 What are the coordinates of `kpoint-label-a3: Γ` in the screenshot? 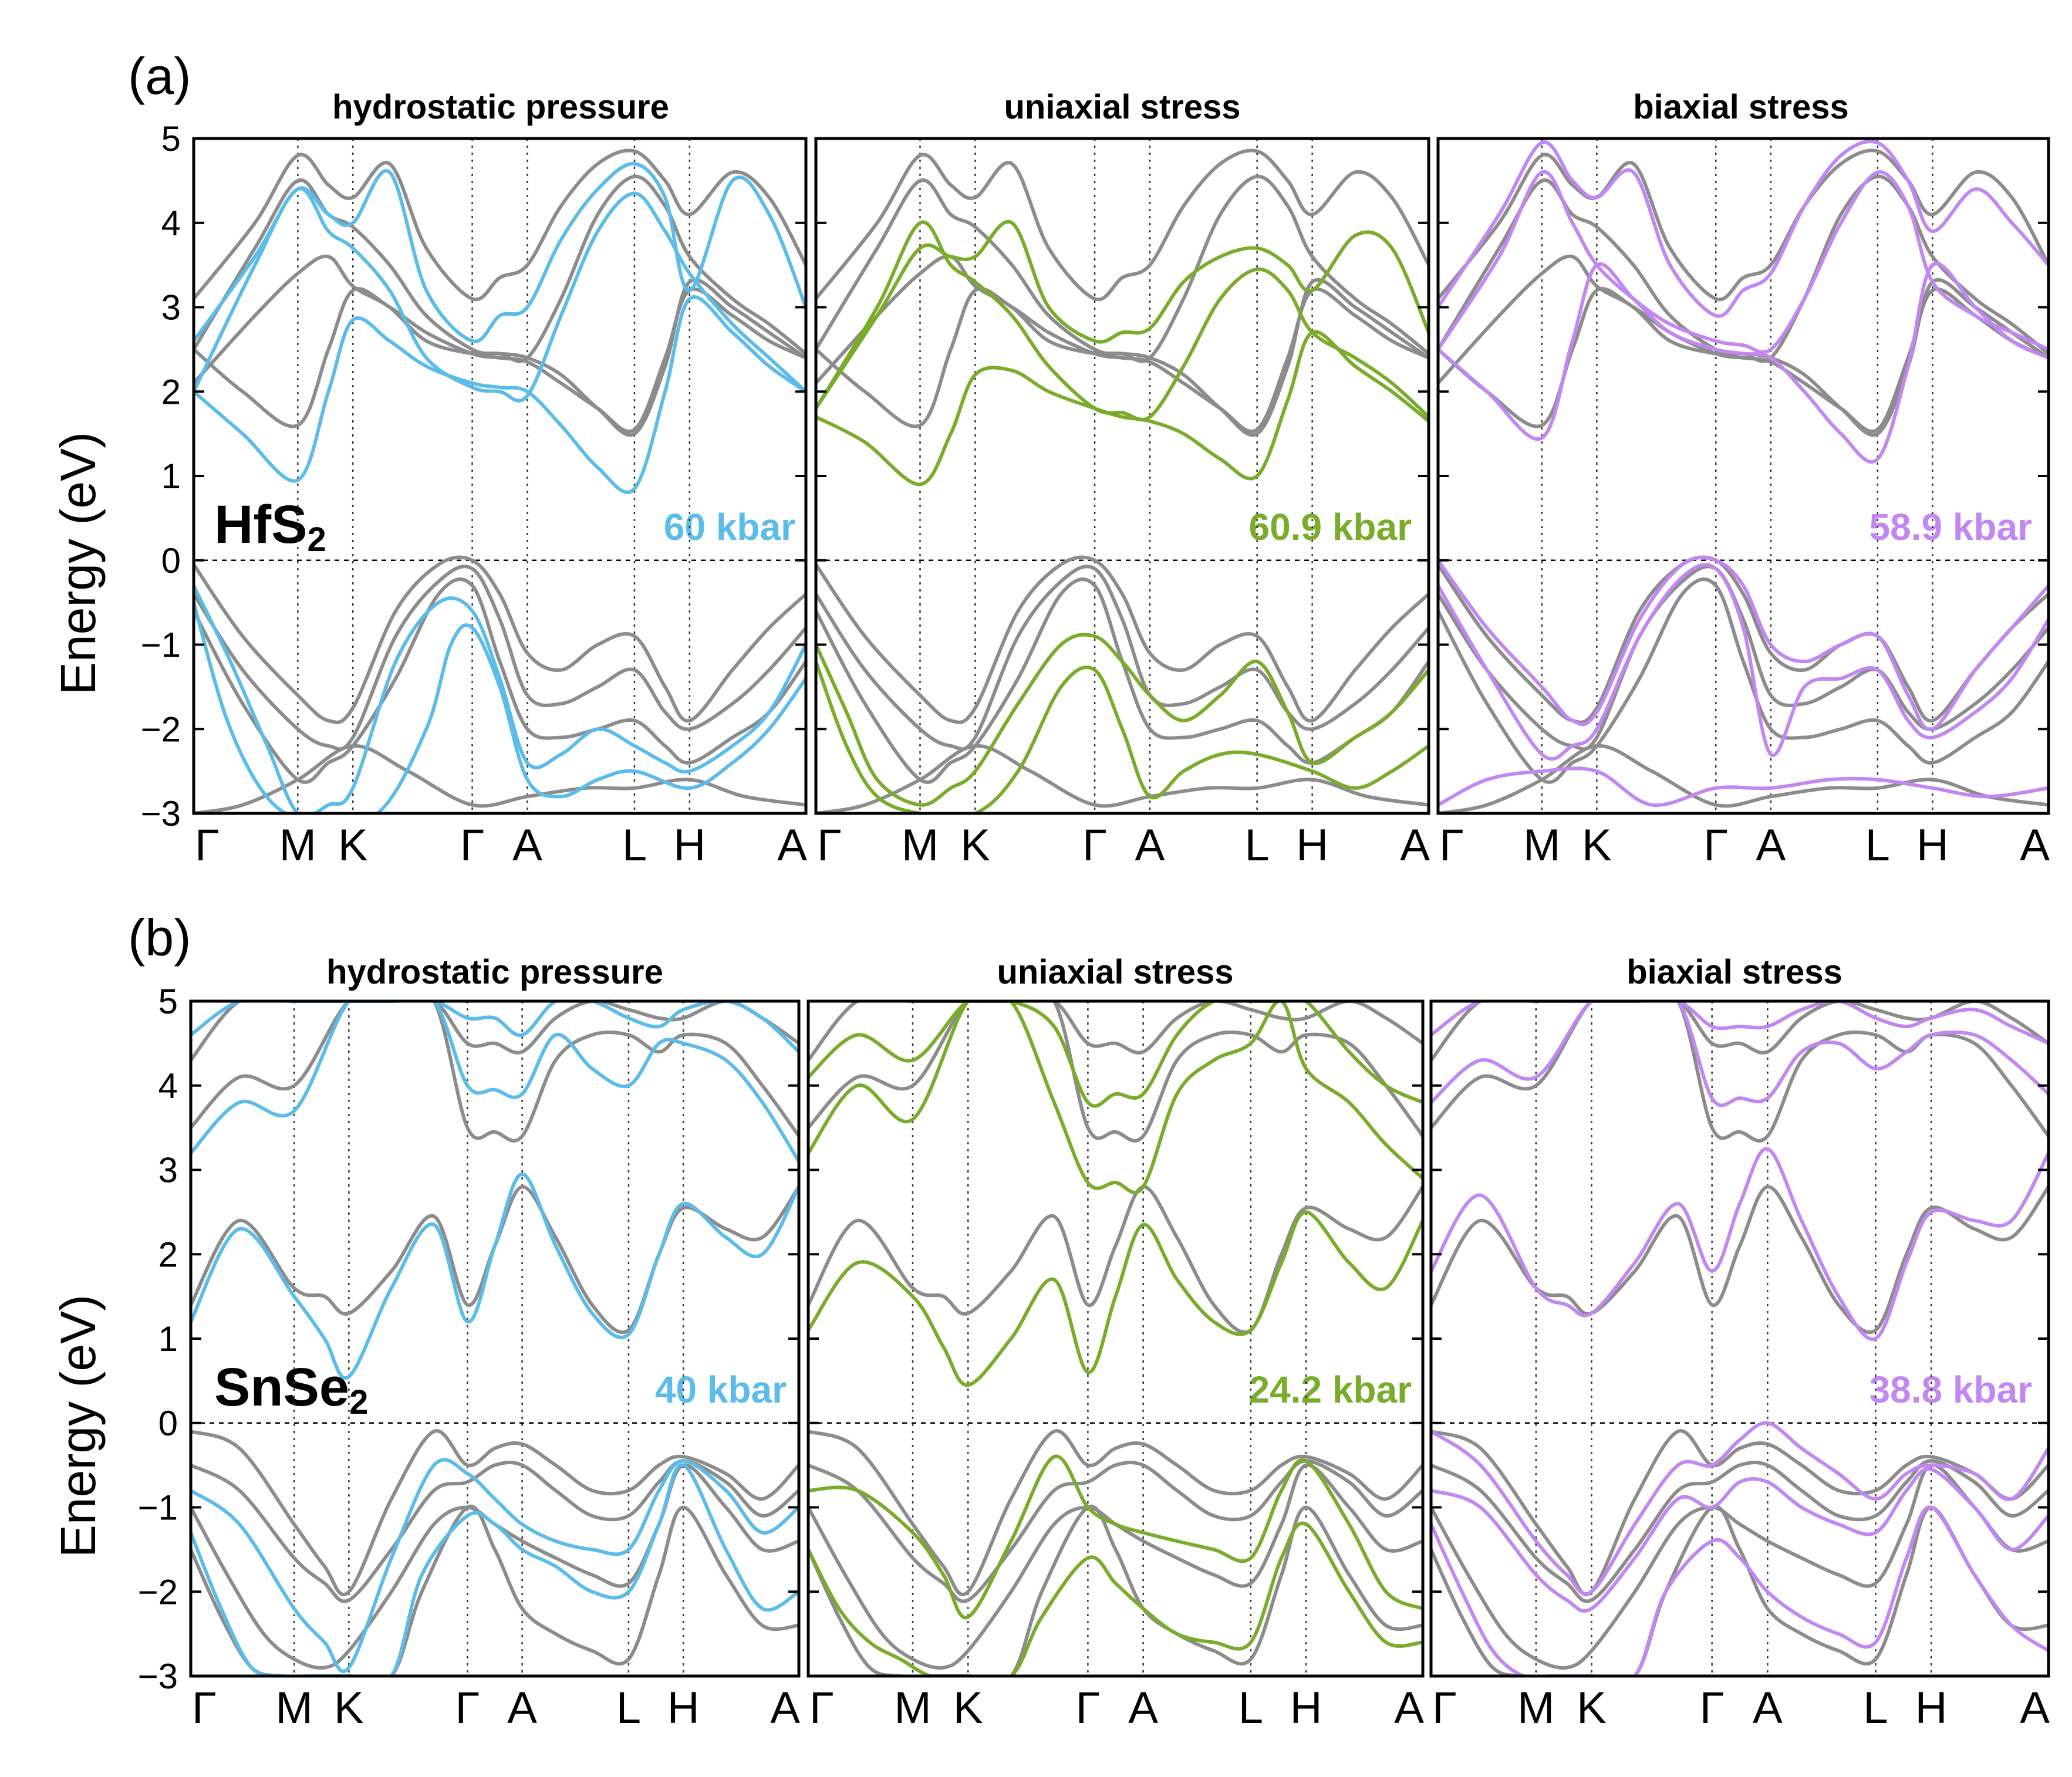 It's located at (1715, 845).